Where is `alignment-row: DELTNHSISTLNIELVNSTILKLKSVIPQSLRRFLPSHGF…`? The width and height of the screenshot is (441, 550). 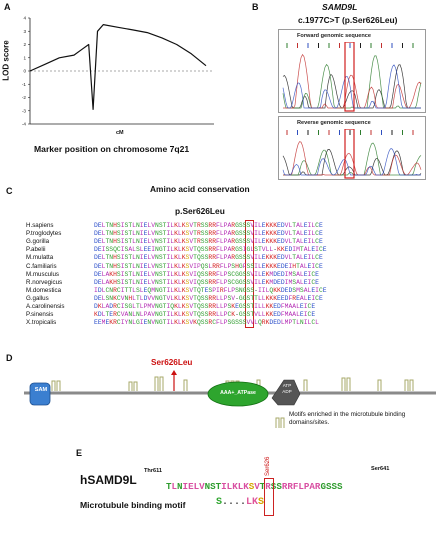 alignment-row: DELTNHSISTLNIELVNSTILKLKSVIPQSLRRFLPSHGF… is located at coordinates (208, 266).